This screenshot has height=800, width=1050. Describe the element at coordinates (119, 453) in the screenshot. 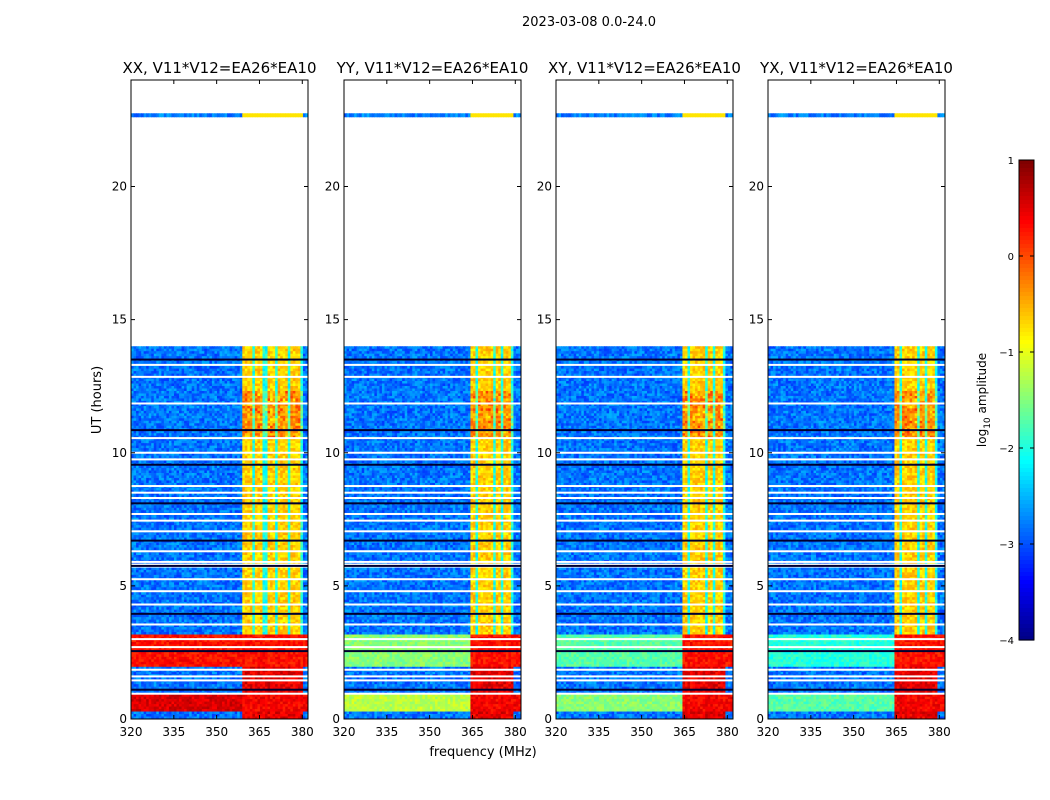

I see `y-tick-label: 10` at that location.